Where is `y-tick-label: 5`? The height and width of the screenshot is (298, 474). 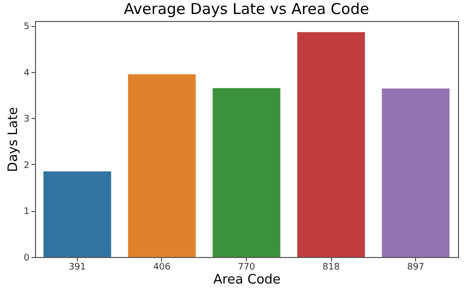
y-tick-label: 5 is located at coordinates (27, 27).